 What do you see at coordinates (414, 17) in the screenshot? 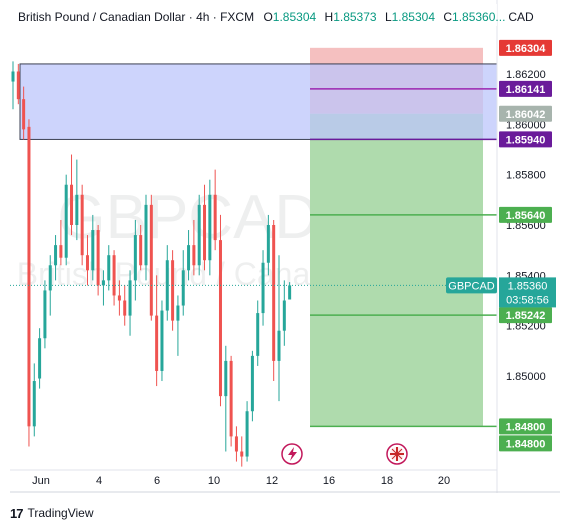
I see `ohlc-low-value: 1.85304` at bounding box center [414, 17].